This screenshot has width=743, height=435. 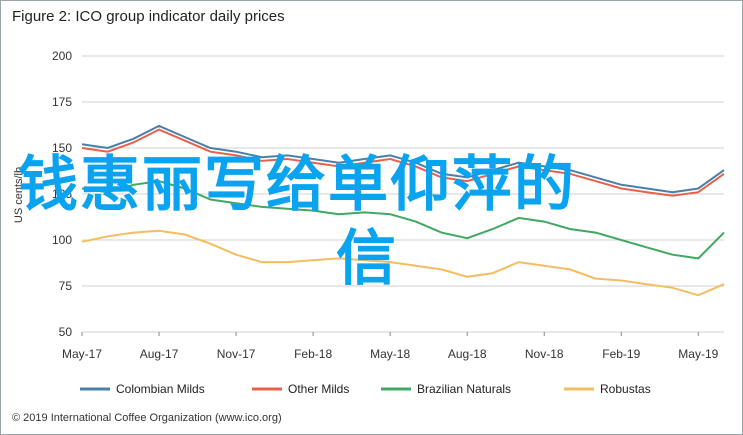 What do you see at coordinates (62, 148) in the screenshot?
I see `y-tick-label: 150` at bounding box center [62, 148].